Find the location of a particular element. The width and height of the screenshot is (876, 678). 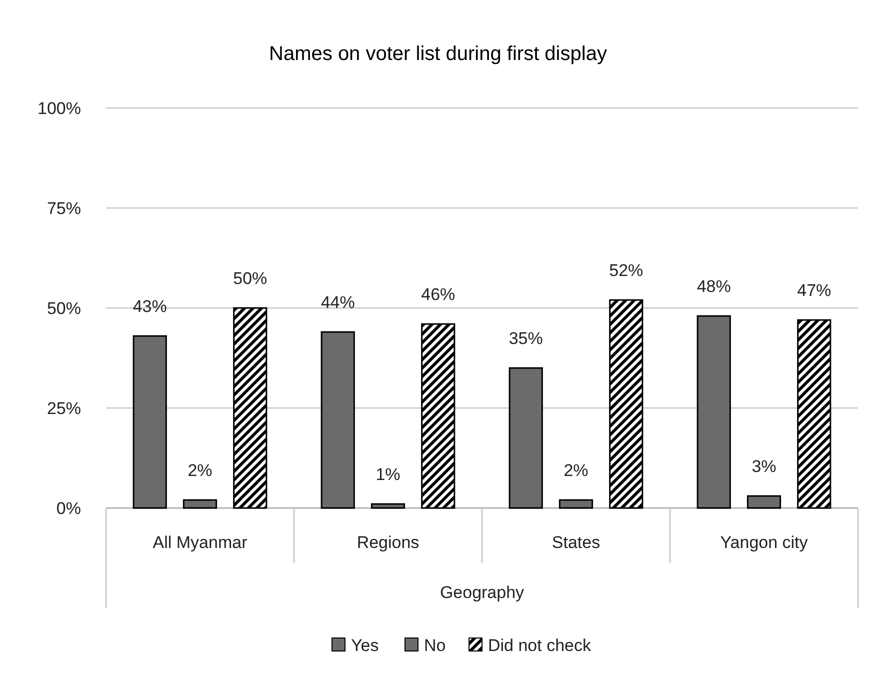

chart-title: Names on voter list during first display is located at coordinates (438, 54).